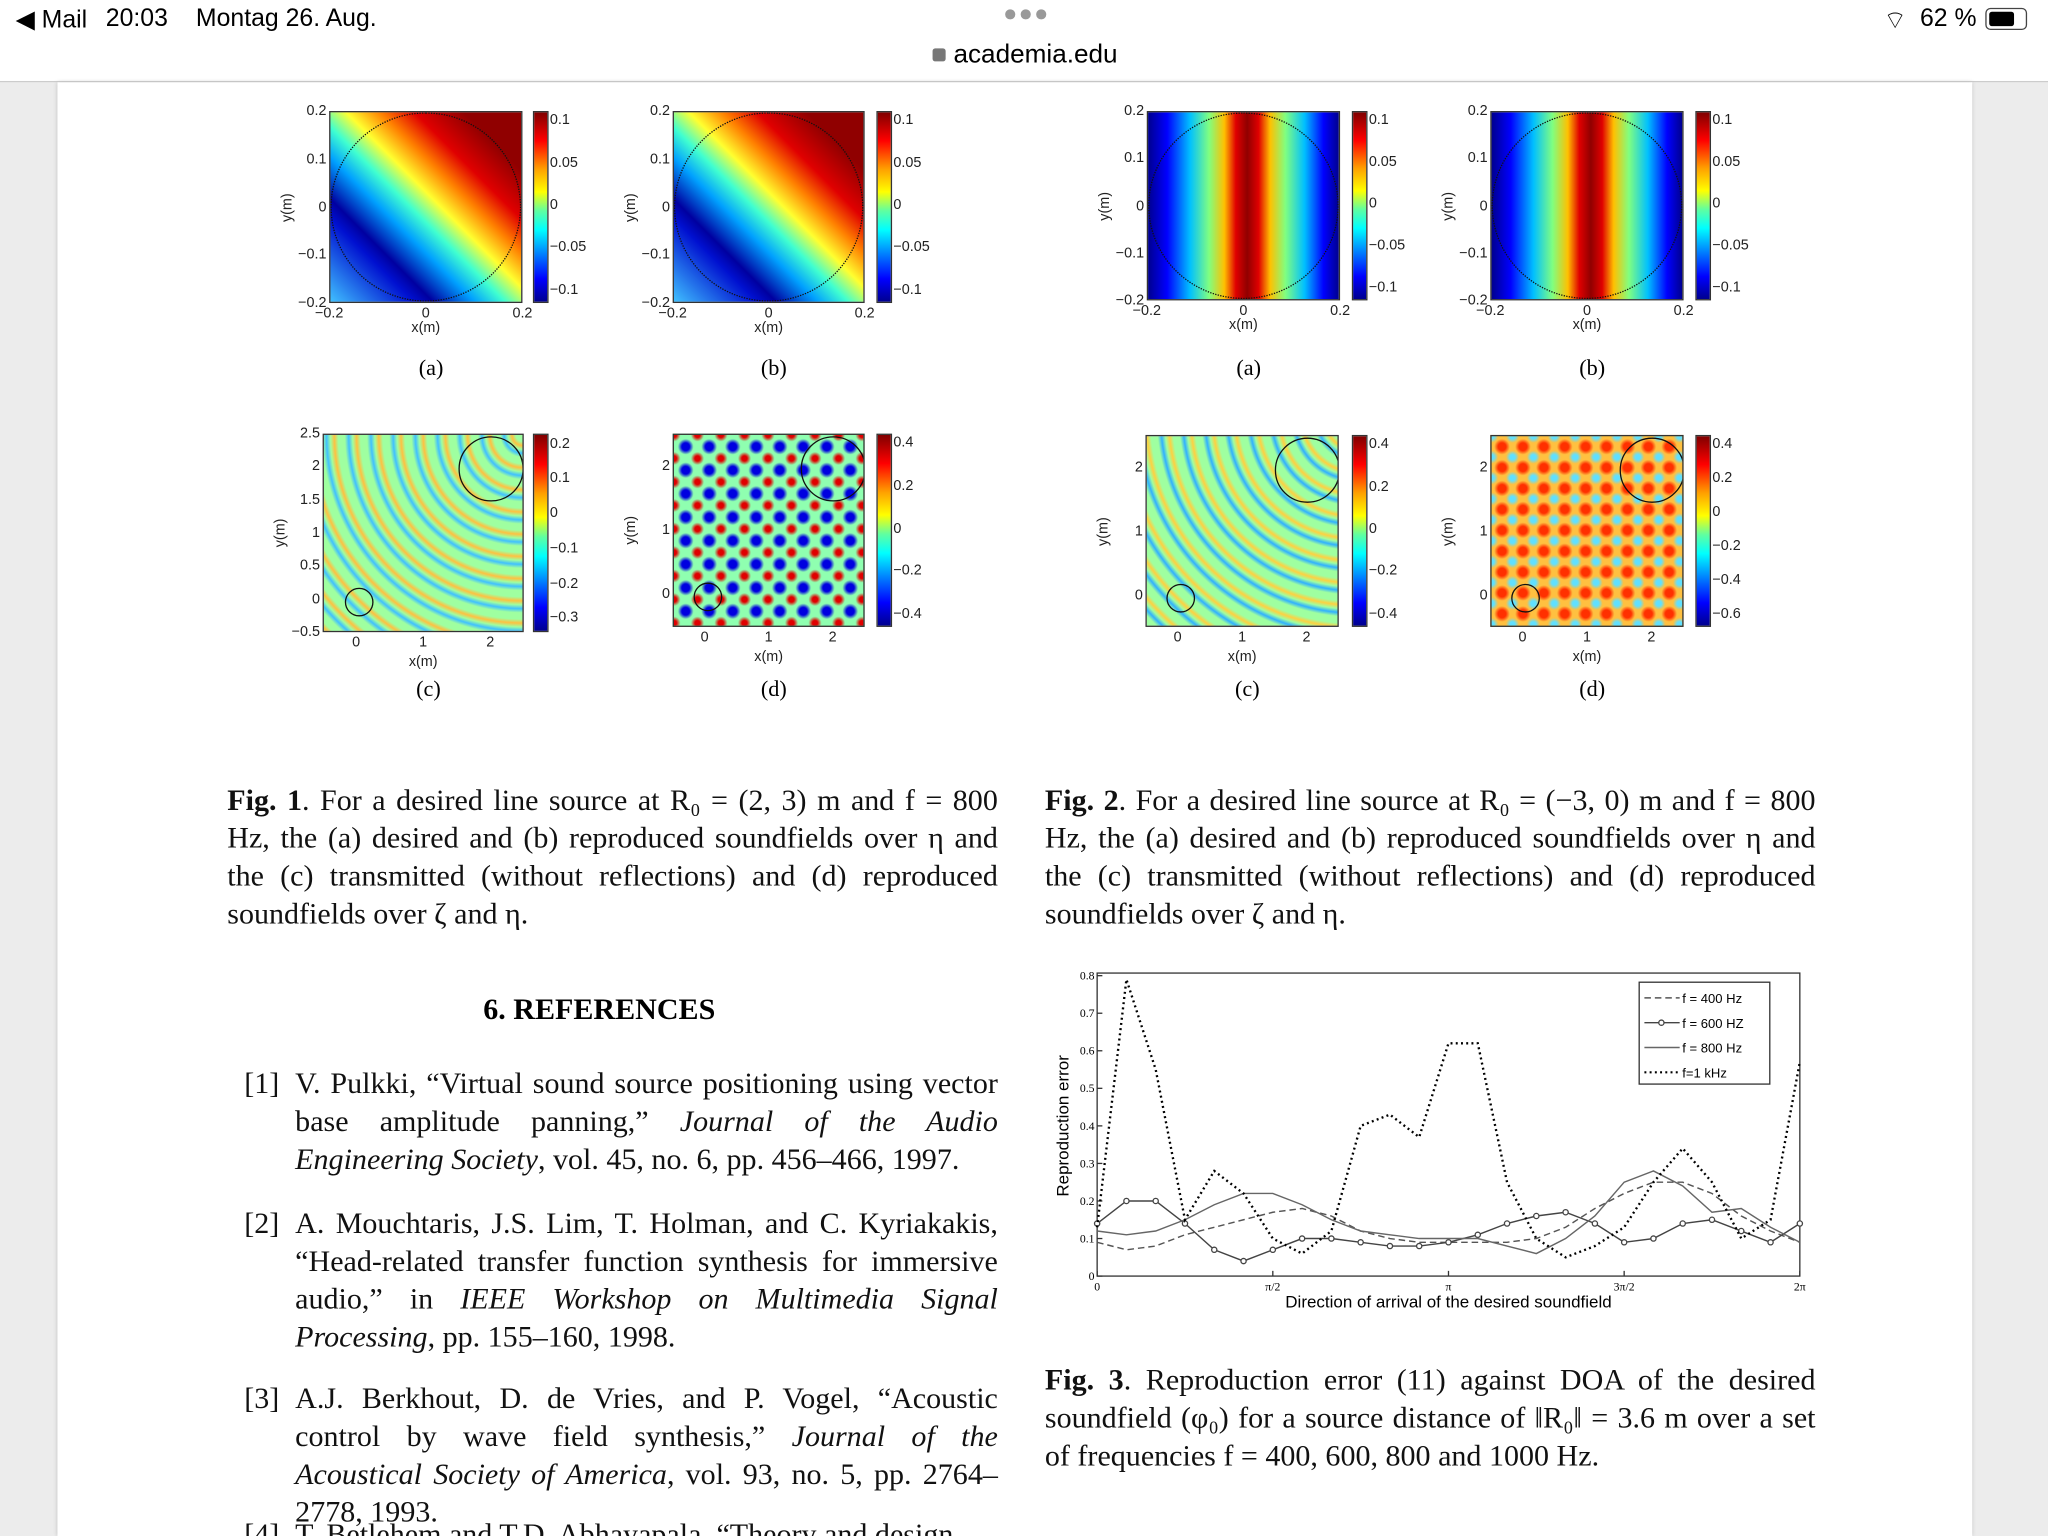 The image size is (2048, 1536). Describe the element at coordinates (646, 1140) in the screenshot. I see `reference-text: Journal of the Audio Engineering Society` at that location.